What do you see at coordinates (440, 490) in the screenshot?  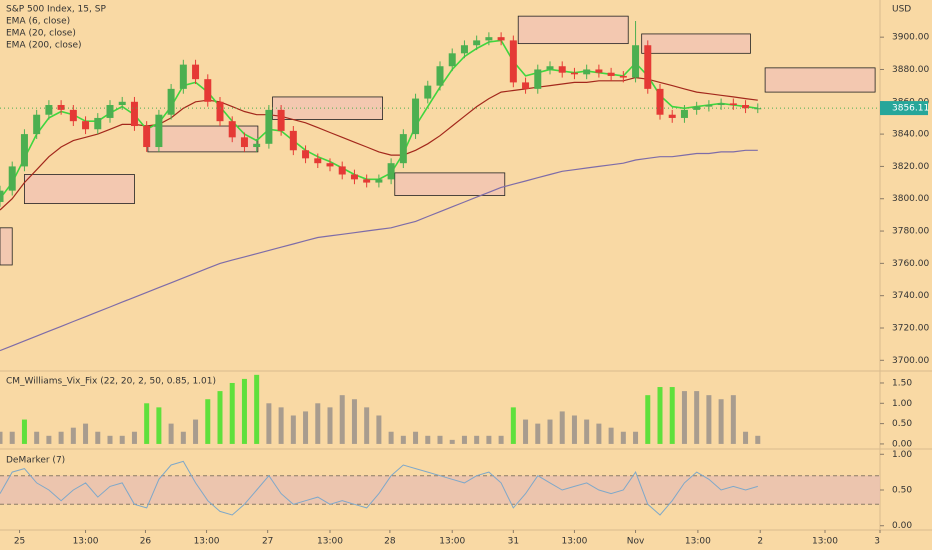 I see `band-fill` at bounding box center [440, 490].